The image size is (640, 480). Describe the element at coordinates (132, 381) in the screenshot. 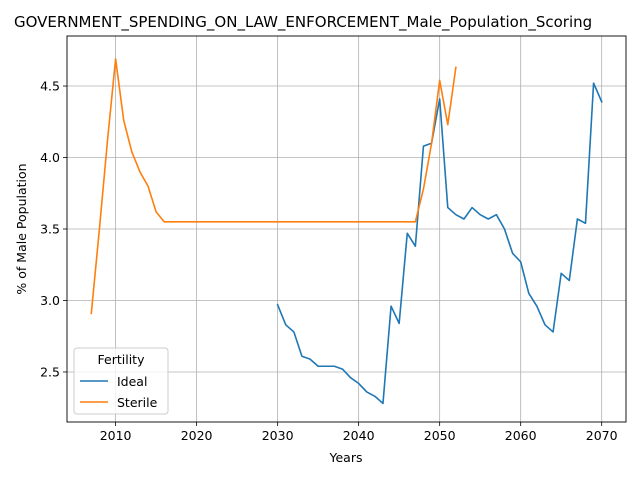

I see `legend-label-ideal: Ideal` at that location.